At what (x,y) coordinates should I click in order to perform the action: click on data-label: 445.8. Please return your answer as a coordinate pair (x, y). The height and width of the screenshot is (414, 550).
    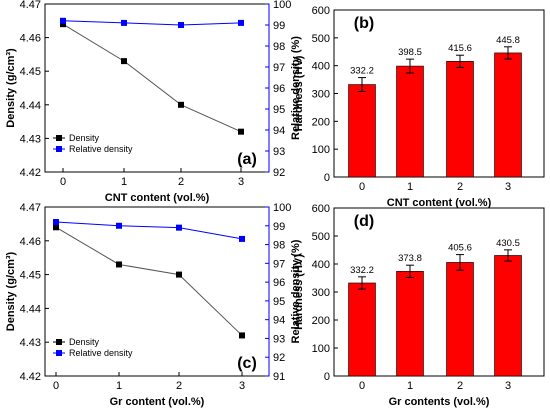
    Looking at the image, I should click on (508, 40).